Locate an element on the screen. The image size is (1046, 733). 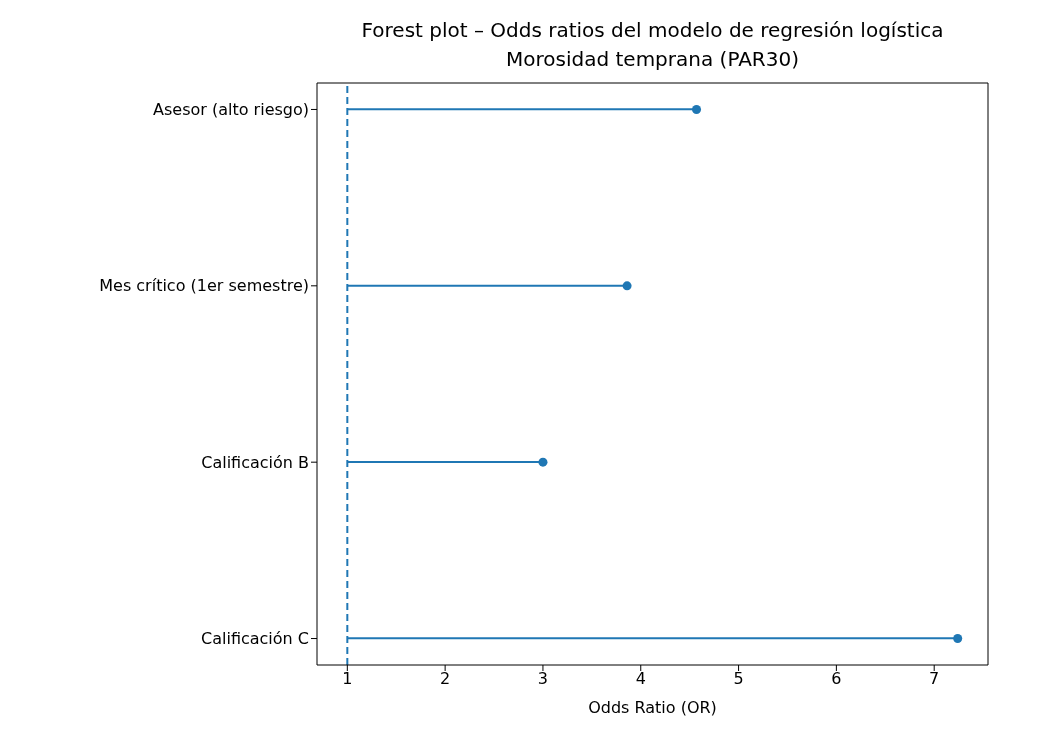
x-tick-label: 1 is located at coordinates (347, 679).